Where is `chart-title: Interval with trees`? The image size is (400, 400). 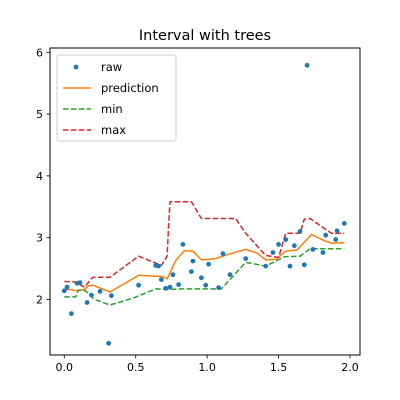
chart-title: Interval with trees is located at coordinates (205, 36).